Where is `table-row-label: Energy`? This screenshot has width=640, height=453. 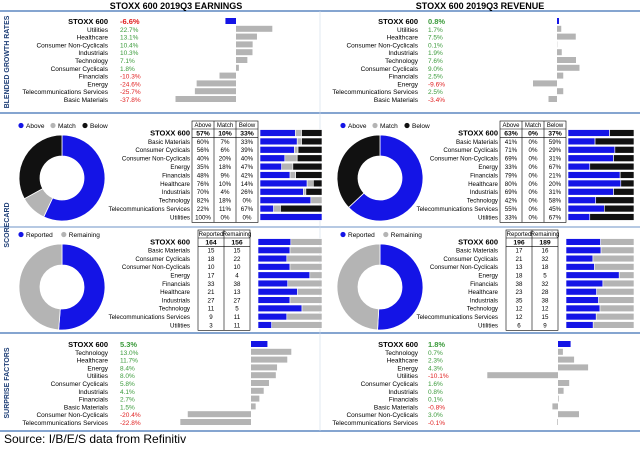 table-row-label: Energy is located at coordinates (488, 167).